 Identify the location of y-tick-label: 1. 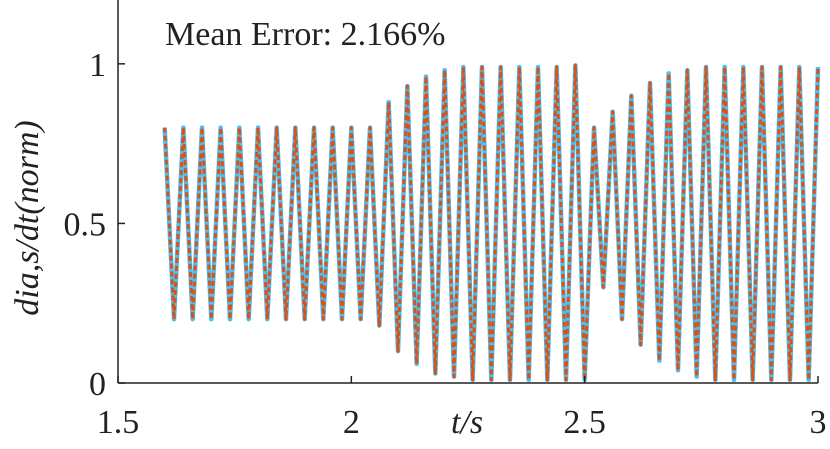
(97, 65).